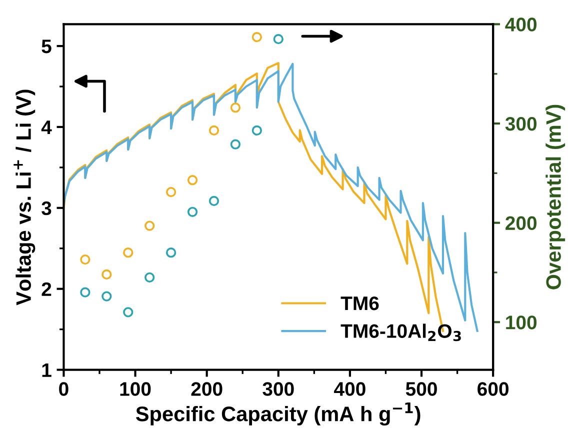 The width and height of the screenshot is (574, 432). Describe the element at coordinates (135, 389) in the screenshot. I see `x-tick-label: 100` at that location.